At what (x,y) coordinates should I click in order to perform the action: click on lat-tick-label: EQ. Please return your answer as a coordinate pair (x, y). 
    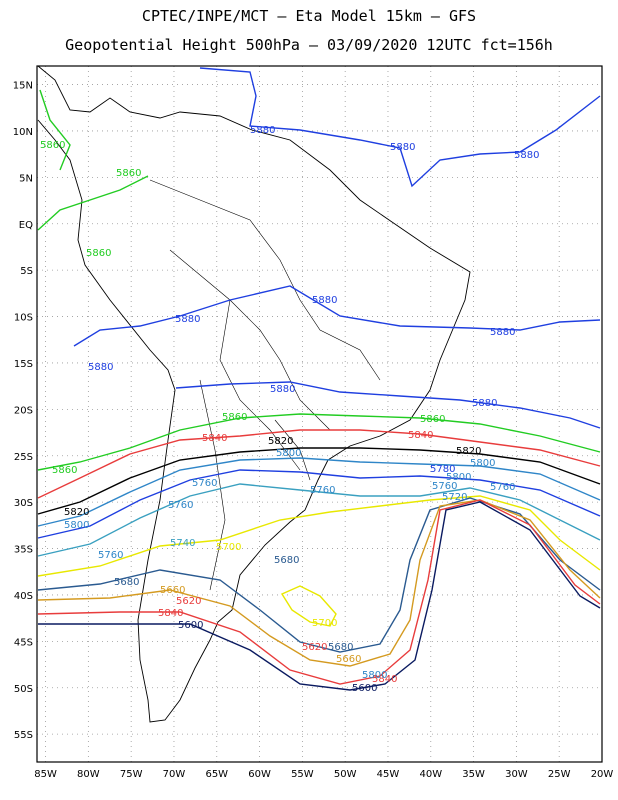
    Looking at the image, I should click on (26, 225).